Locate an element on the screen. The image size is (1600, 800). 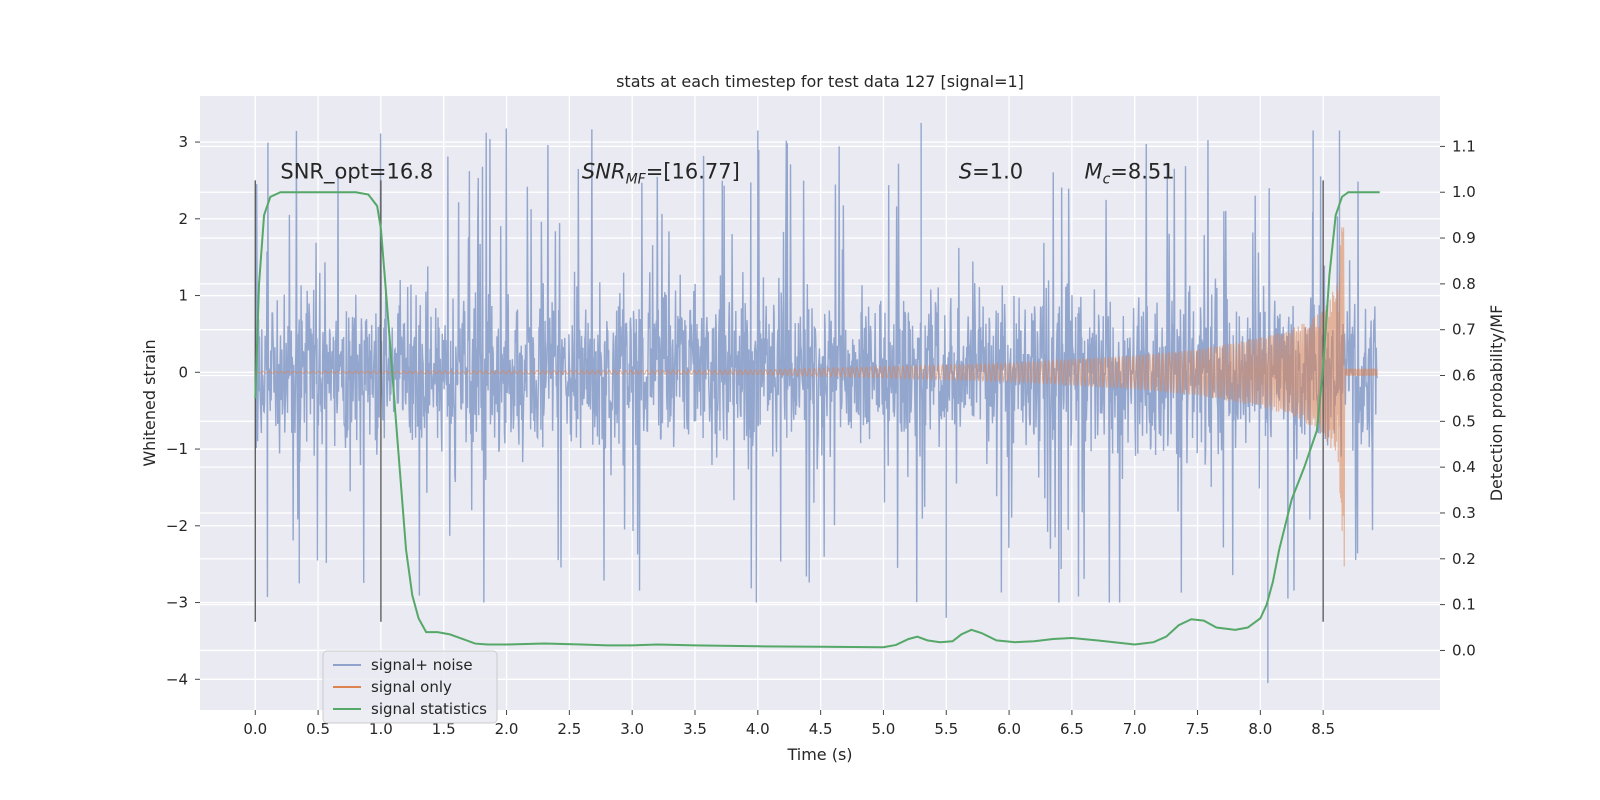
x-tick-label: 4.5 is located at coordinates (821, 729).